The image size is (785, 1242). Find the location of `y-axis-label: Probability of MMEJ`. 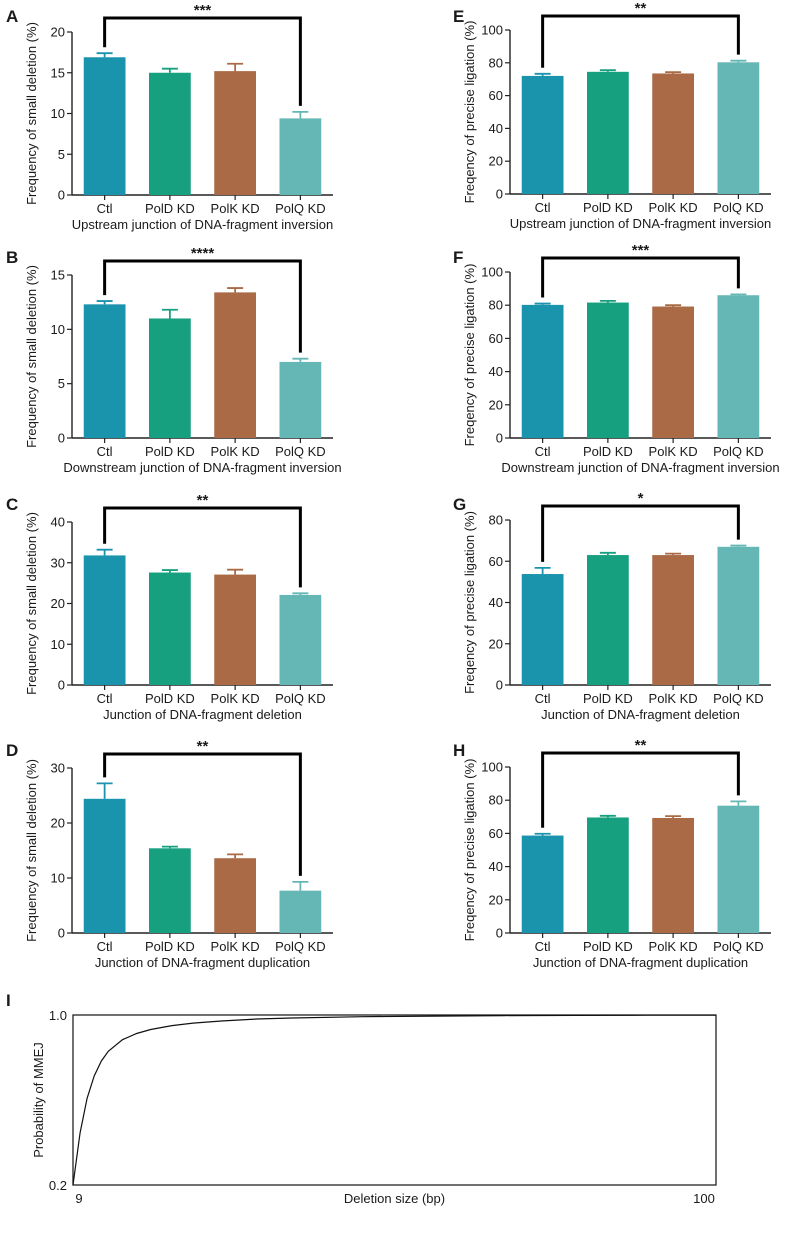

y-axis-label: Probability of MMEJ is located at coordinates (38, 1100).